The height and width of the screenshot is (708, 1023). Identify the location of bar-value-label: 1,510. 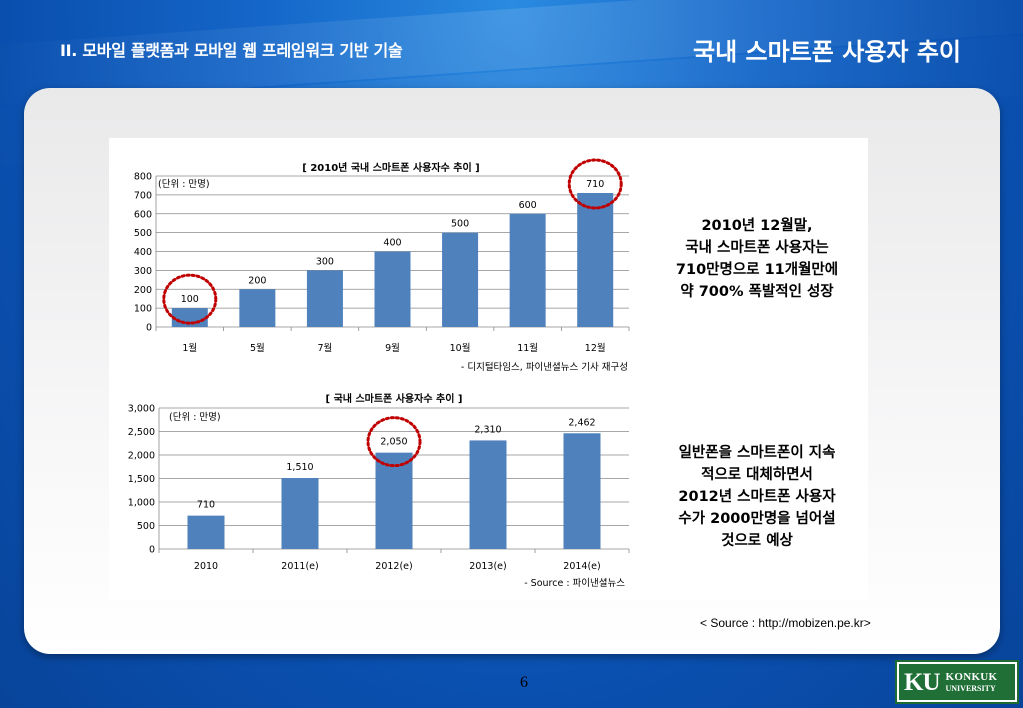
(299, 467).